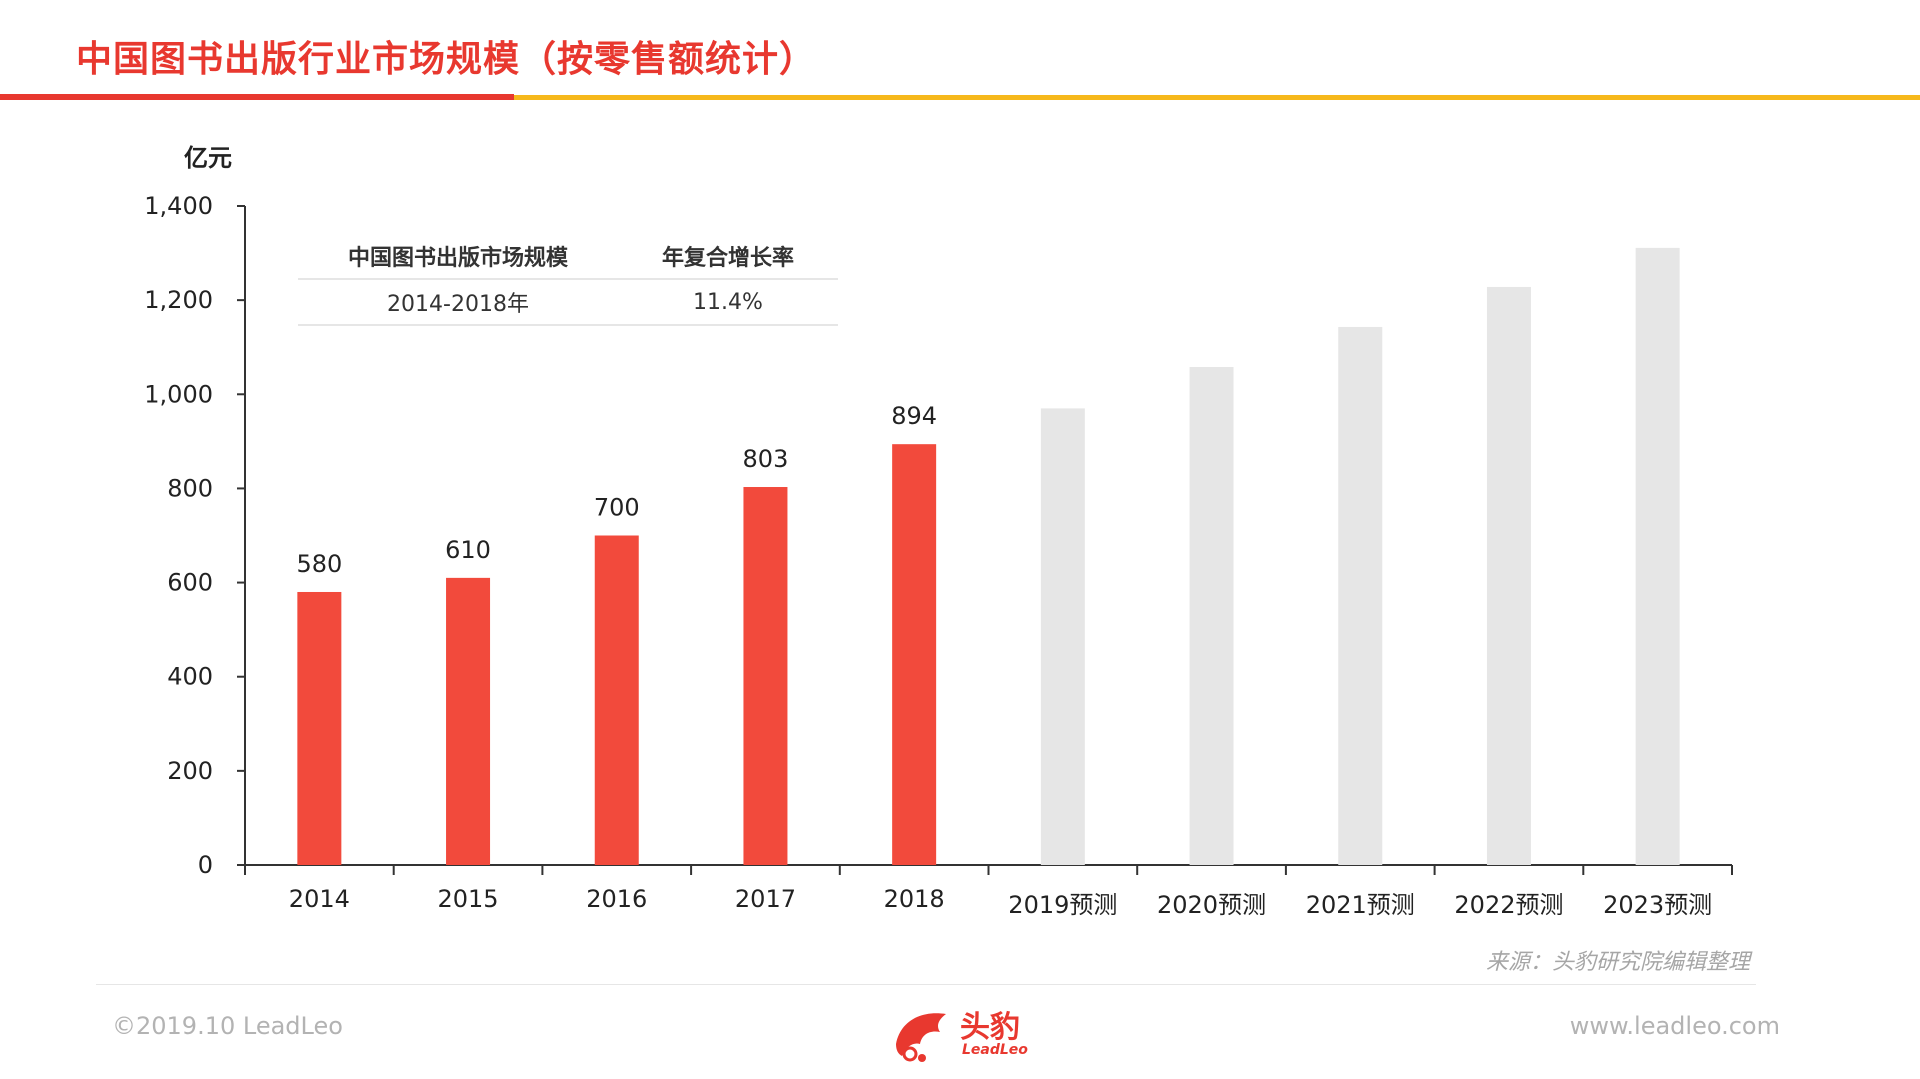 The width and height of the screenshot is (1920, 1079). What do you see at coordinates (178, 300) in the screenshot?
I see `y-tick-label: 1,200` at bounding box center [178, 300].